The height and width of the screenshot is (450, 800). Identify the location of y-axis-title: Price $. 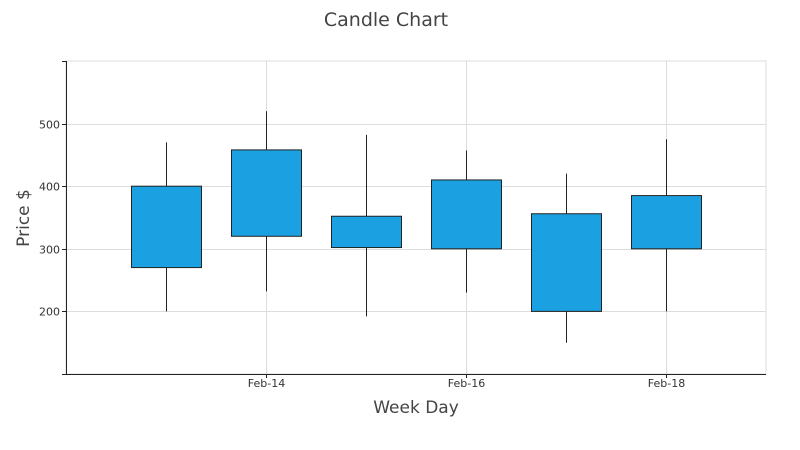
(24, 218).